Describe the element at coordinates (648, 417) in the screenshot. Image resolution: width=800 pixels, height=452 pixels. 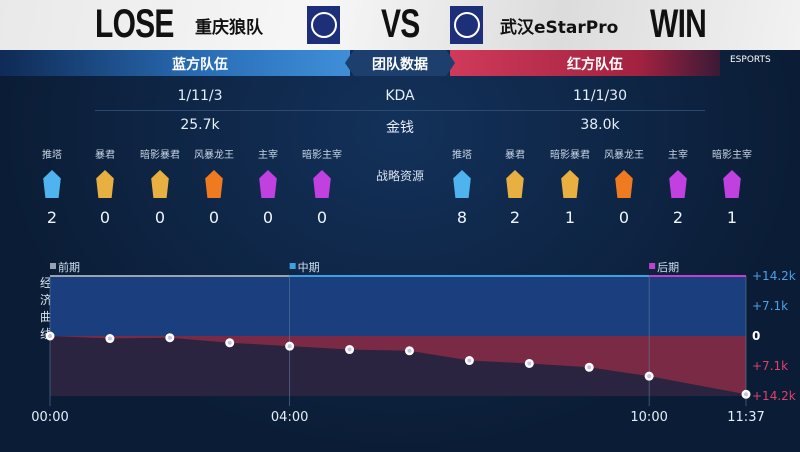
I see `time-tick: 10:00` at that location.